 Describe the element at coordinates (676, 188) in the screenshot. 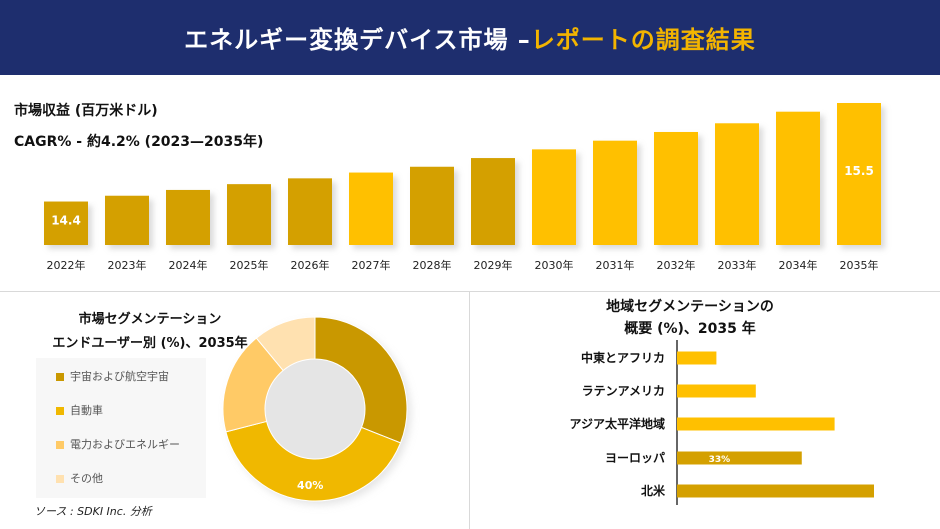

I see `revenue-bar-2032年` at that location.